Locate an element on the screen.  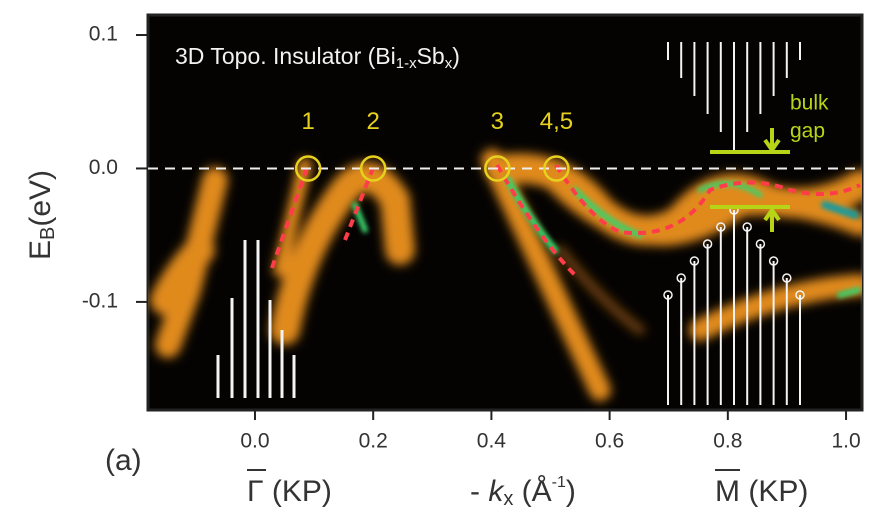
x-tick-label: 0.8 is located at coordinates (727, 441).